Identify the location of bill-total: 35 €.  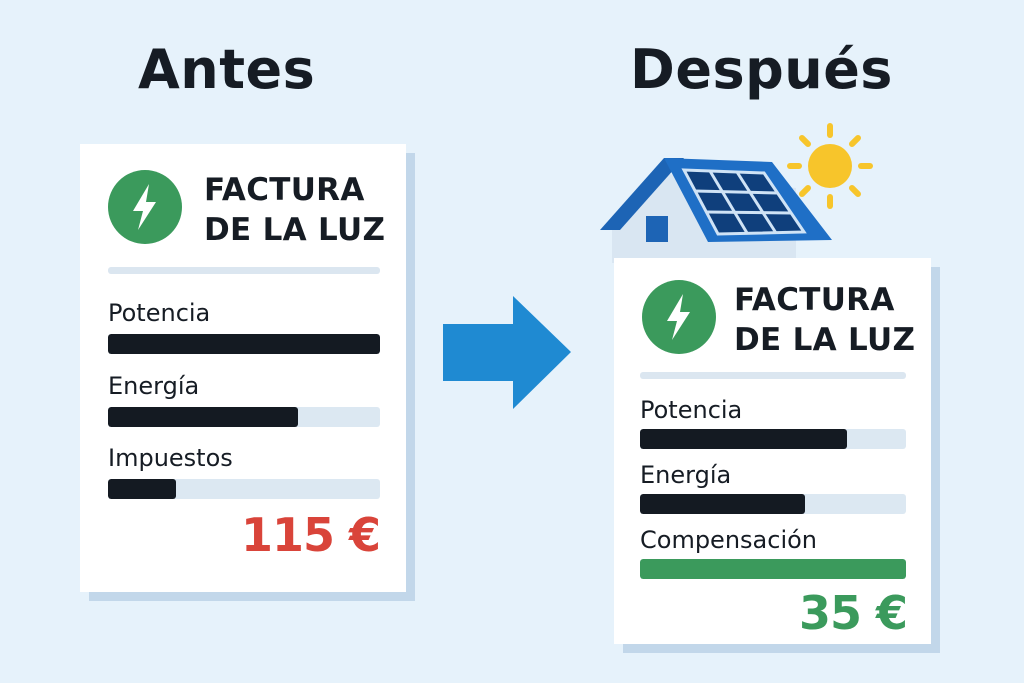
(853, 613).